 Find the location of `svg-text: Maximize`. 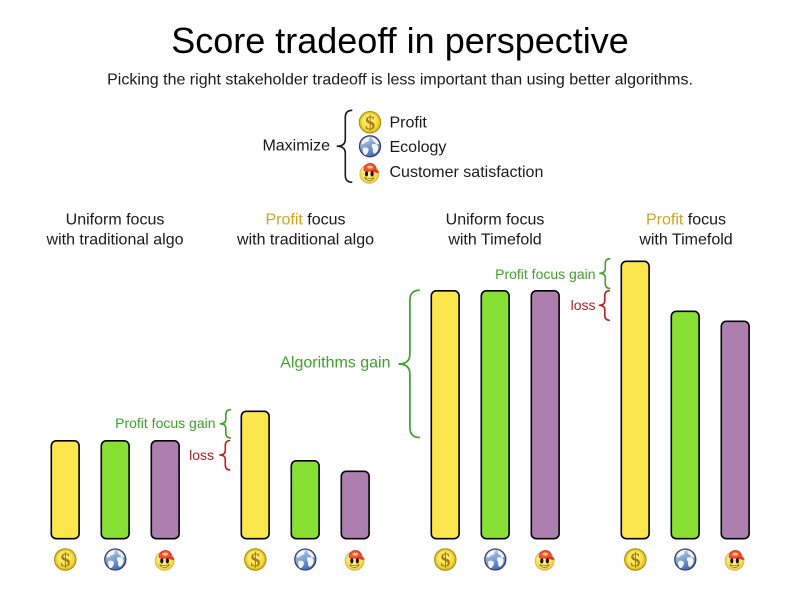

svg-text: Maximize is located at coordinates (296, 146).